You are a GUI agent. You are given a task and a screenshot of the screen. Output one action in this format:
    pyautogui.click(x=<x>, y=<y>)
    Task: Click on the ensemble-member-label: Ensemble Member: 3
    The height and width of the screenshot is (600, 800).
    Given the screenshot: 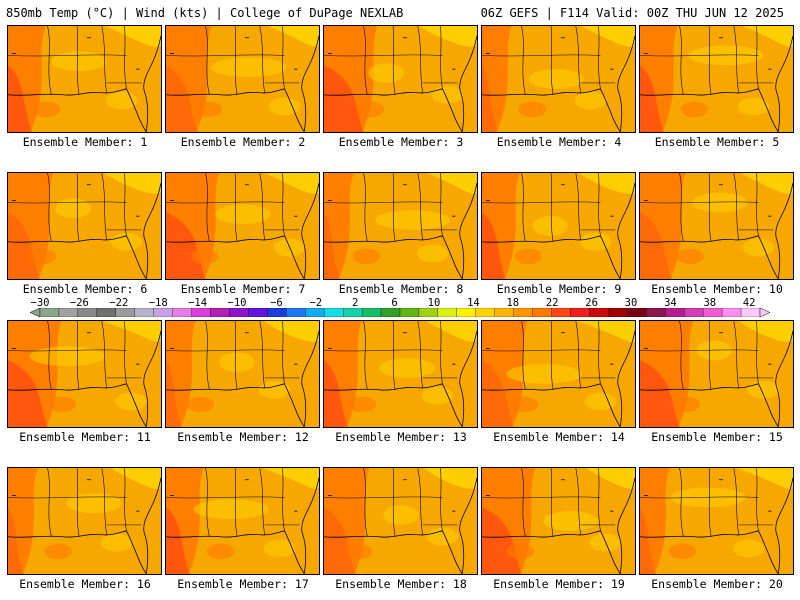 What is the action you would take?
    pyautogui.click(x=401, y=142)
    